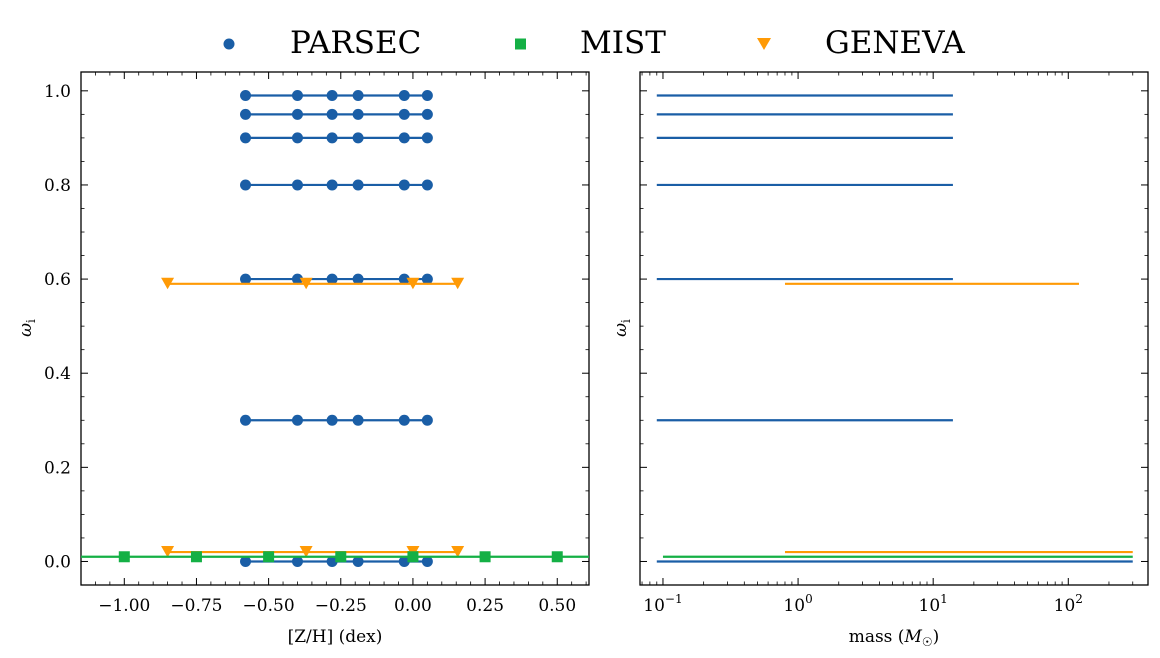  I want to click on legend-marker-mist, so click(520, 44).